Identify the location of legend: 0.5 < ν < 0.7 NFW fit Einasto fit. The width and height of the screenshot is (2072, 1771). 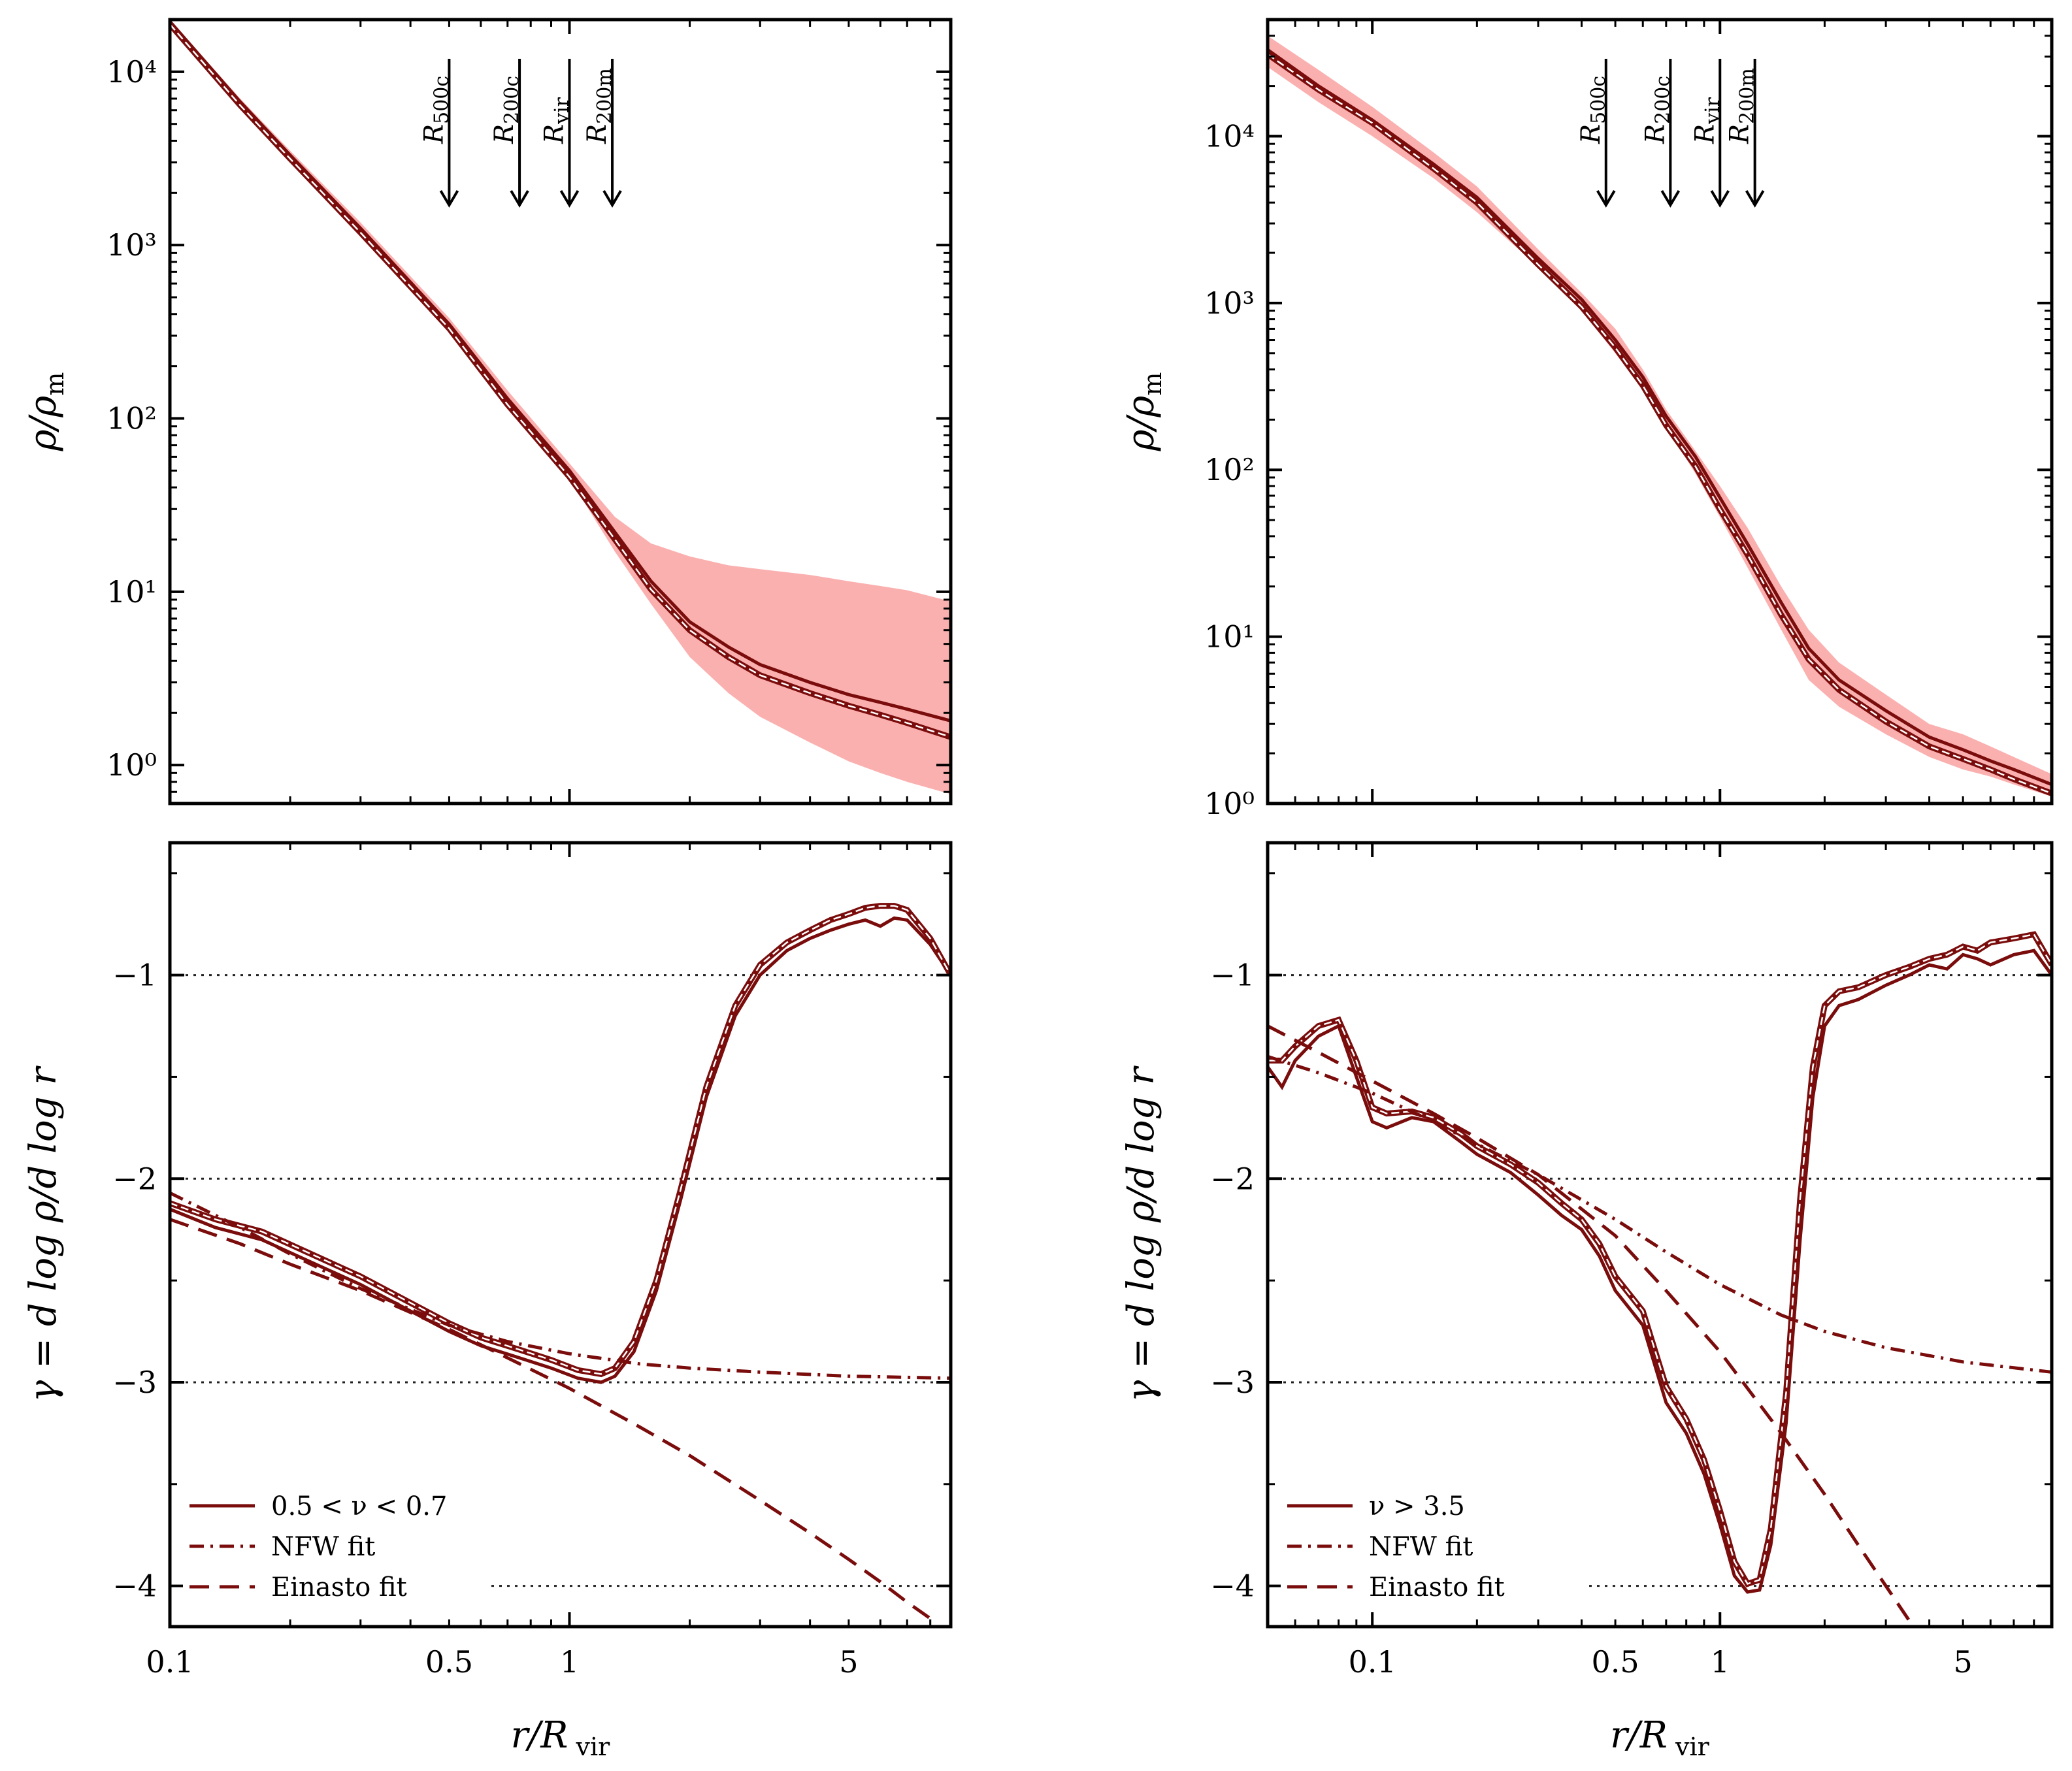
(337, 1545).